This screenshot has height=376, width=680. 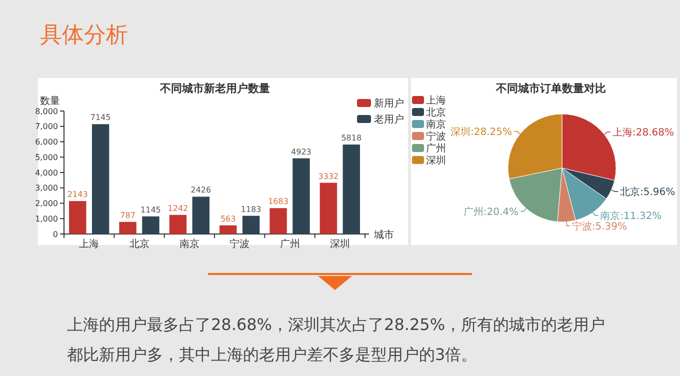 I want to click on data-label: 1183, so click(x=251, y=209).